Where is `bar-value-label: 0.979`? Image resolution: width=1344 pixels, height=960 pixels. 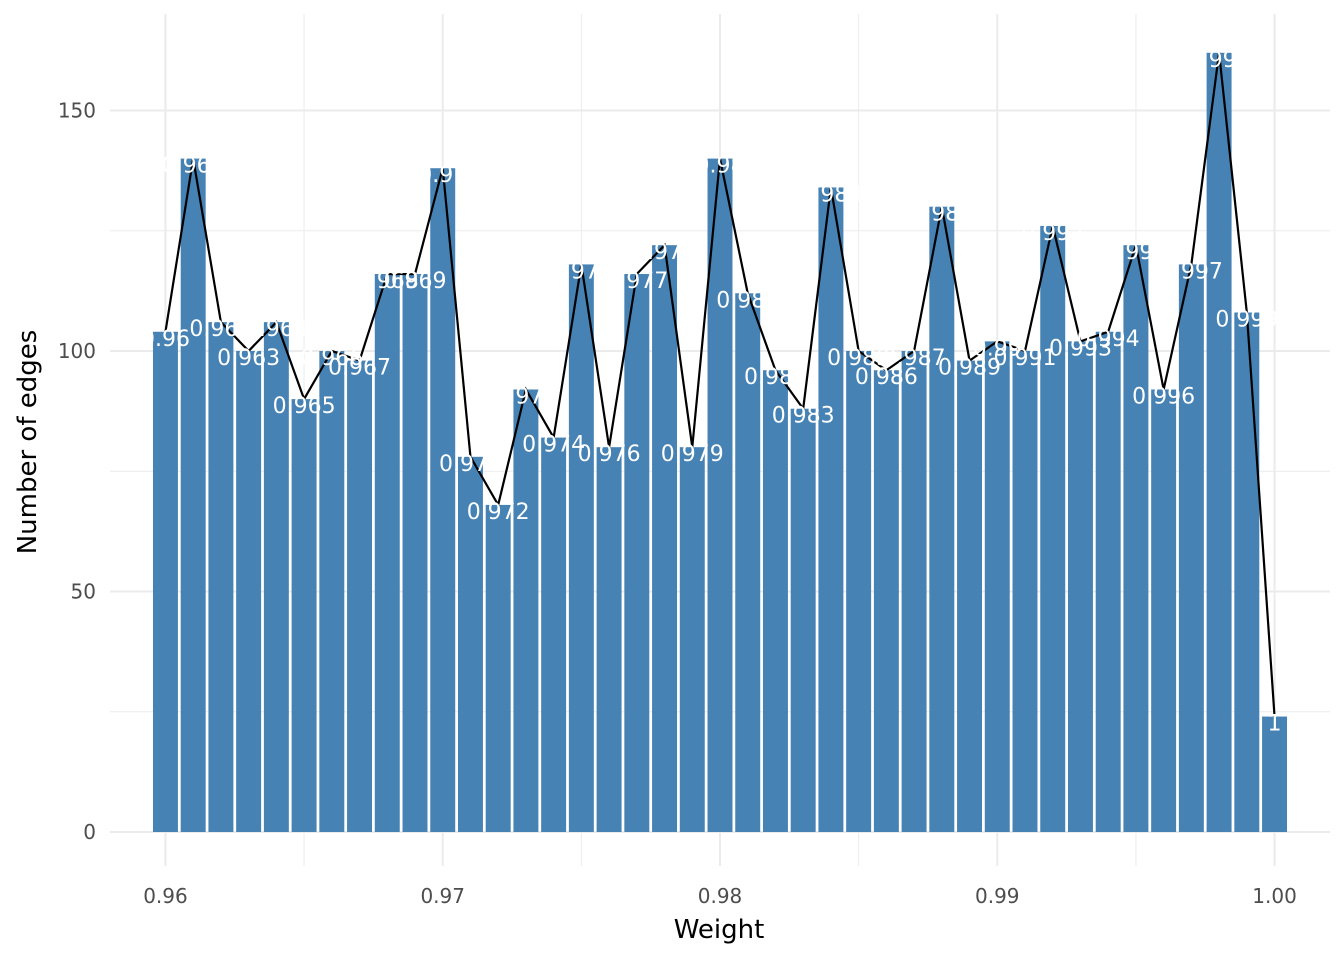 bar-value-label: 0.979 is located at coordinates (692, 454).